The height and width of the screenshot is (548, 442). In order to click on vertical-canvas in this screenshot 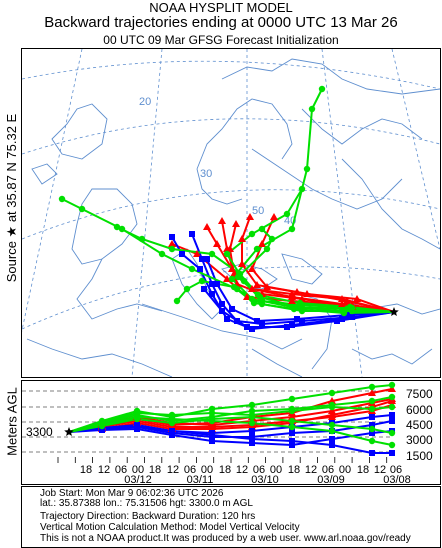, I will do `click(209, 422)`.